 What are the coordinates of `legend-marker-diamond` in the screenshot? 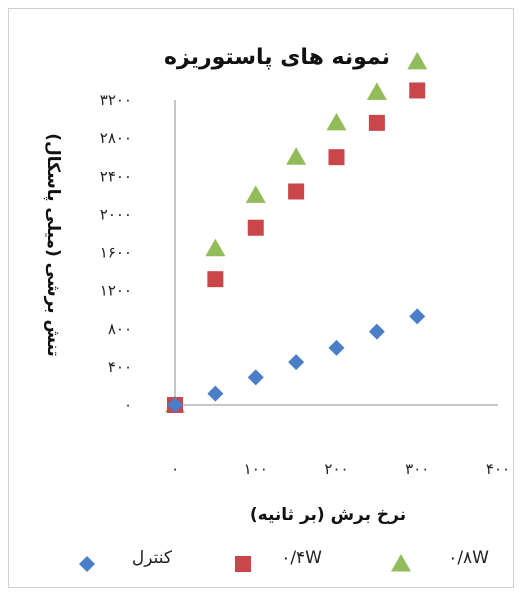 It's located at (87, 564).